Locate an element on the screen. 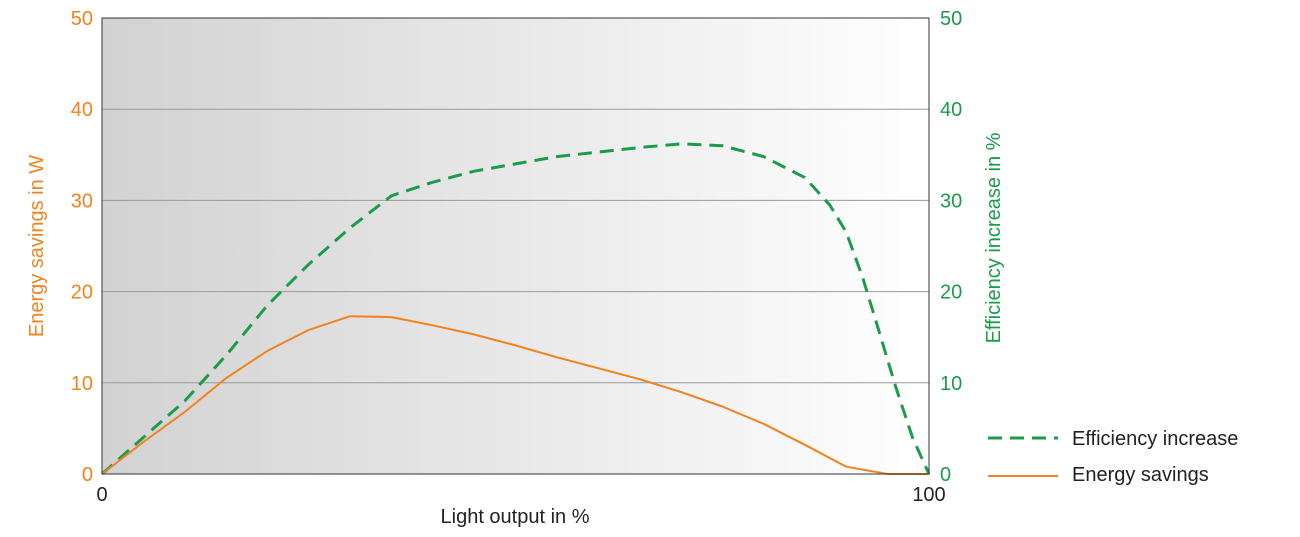 The height and width of the screenshot is (537, 1300). left-tick-label: 0 is located at coordinates (87, 475).